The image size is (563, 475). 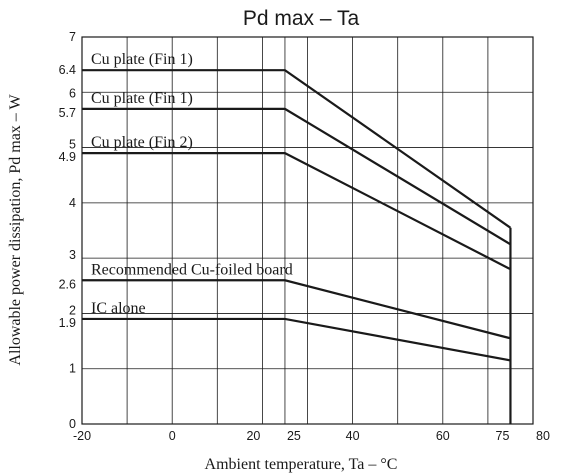 What do you see at coordinates (67, 113) in the screenshot?
I see `y-tick-label: 5.7` at bounding box center [67, 113].